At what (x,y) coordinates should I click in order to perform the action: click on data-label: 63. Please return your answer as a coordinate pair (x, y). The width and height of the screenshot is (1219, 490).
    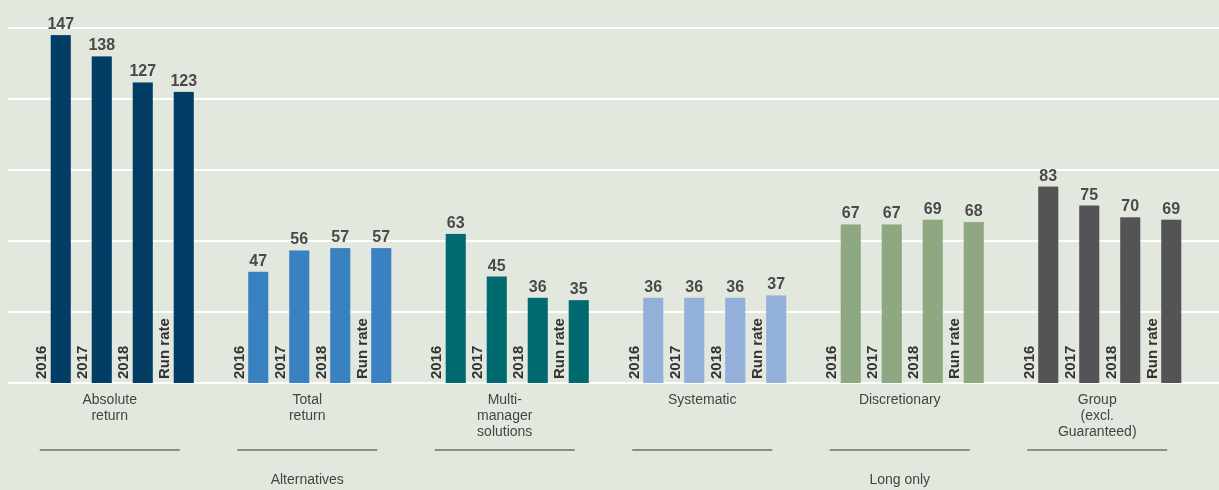
    Looking at the image, I should click on (455, 222).